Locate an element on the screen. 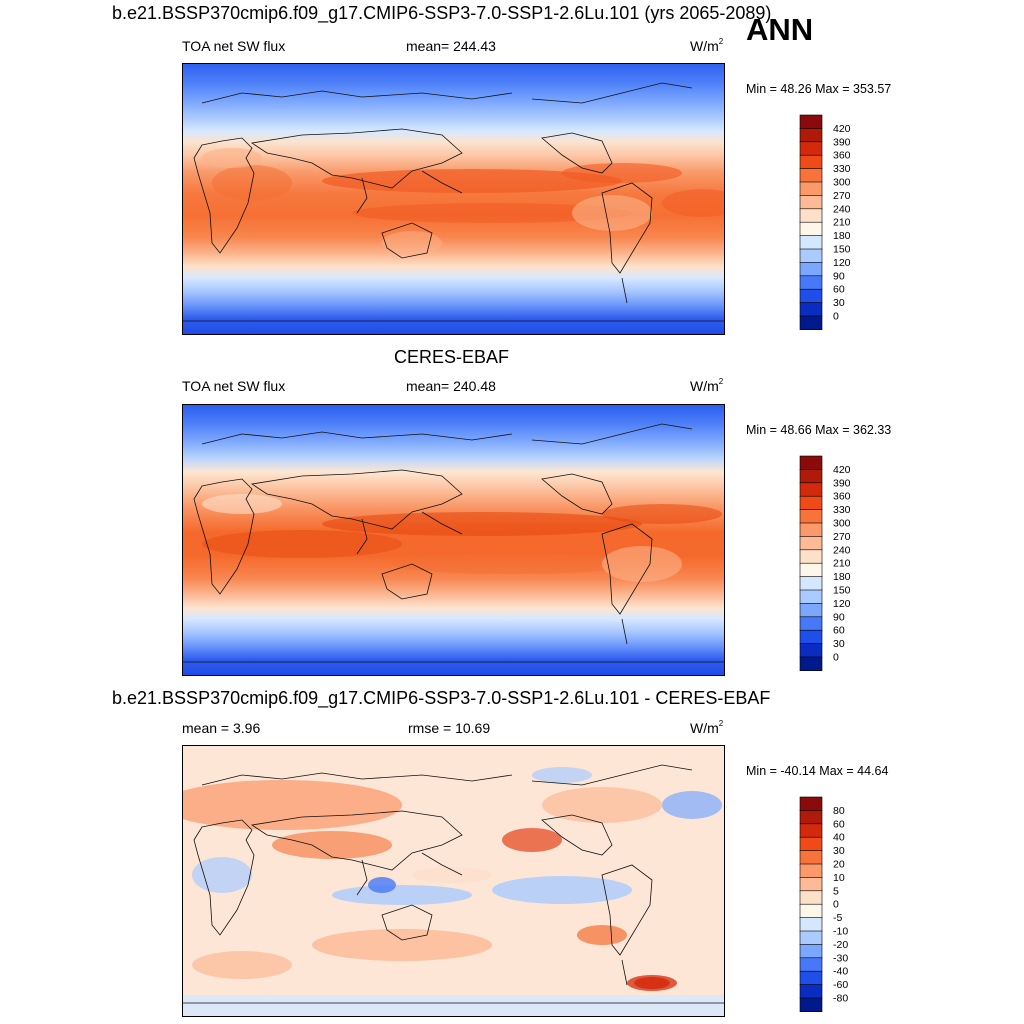 The width and height of the screenshot is (1024, 1024). colorbar-tick-label: -40 is located at coordinates (840, 972).